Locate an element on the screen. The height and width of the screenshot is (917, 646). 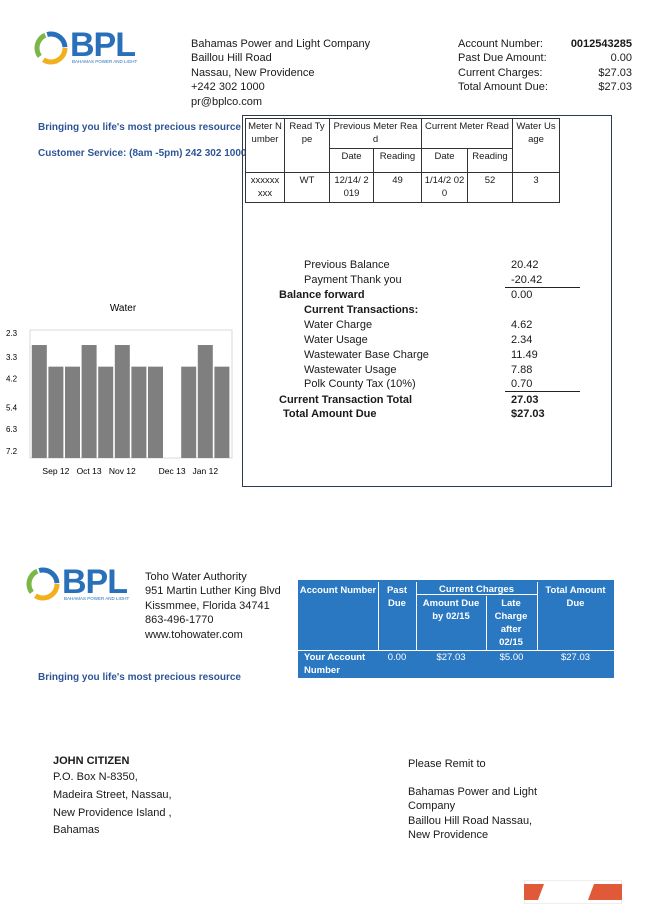
header-cell: Past Due is located at coordinates (397, 597).